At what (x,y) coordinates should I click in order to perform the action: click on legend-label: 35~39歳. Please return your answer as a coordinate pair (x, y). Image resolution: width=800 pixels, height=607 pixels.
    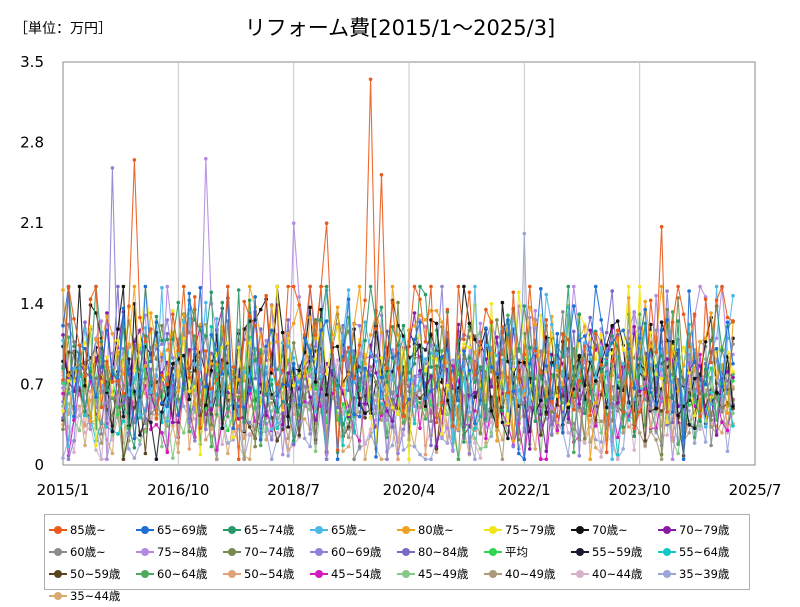
    Looking at the image, I should click on (704, 574).